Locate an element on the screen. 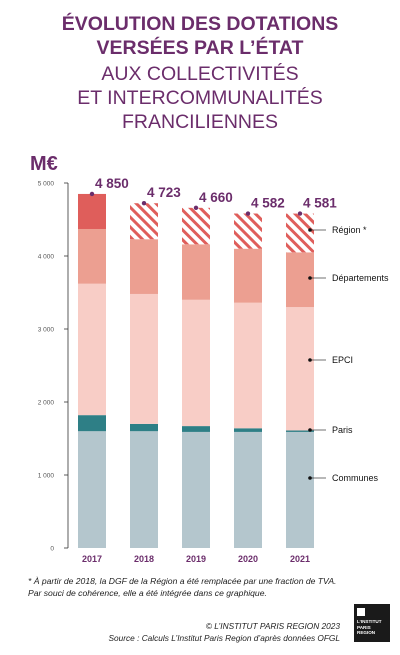 Image resolution: width=400 pixels, height=655 pixels. chart-subtitle-line-2: ET INTERCOMMUNALITÉS is located at coordinates (200, 98).